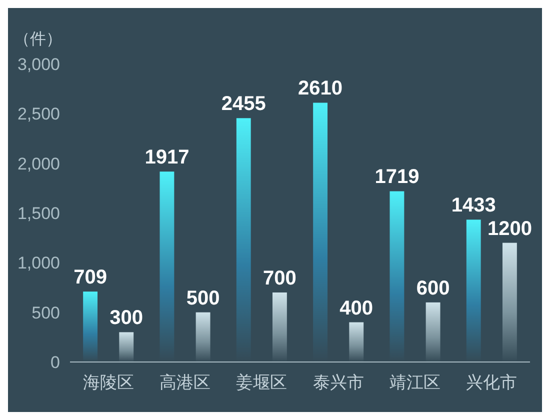 Image resolution: width=550 pixels, height=420 pixels. What do you see at coordinates (38, 164) in the screenshot?
I see `y-tick-label: 2,000` at bounding box center [38, 164].